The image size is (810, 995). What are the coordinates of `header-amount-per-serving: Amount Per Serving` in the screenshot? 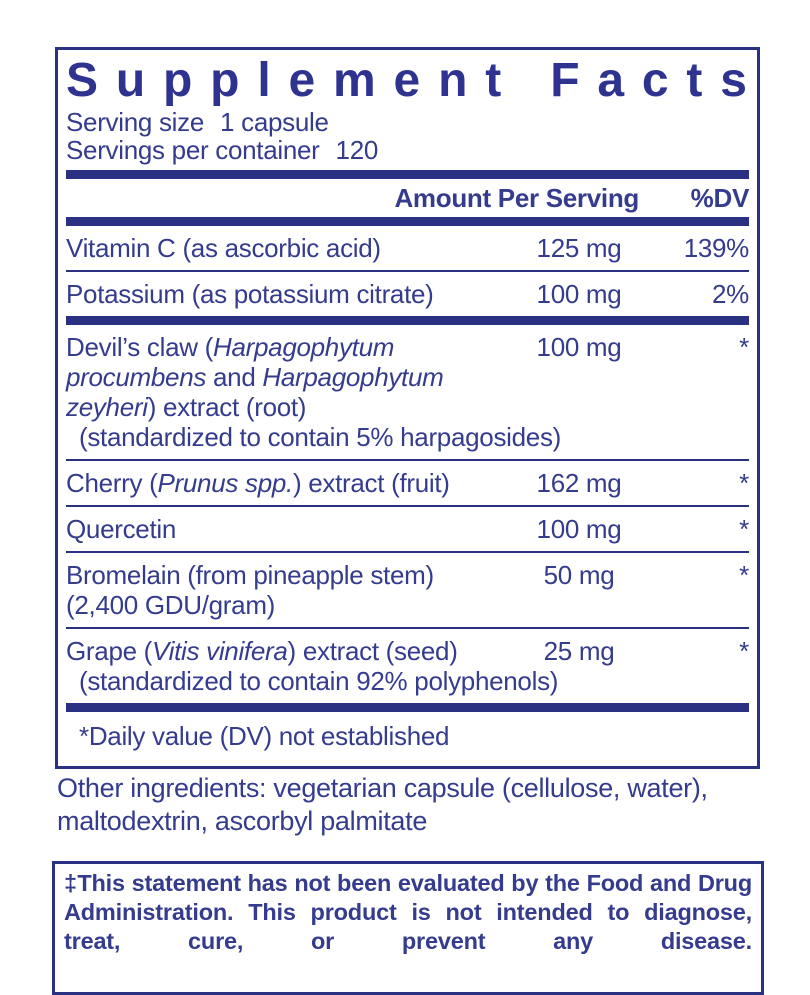 It's located at (516, 197).